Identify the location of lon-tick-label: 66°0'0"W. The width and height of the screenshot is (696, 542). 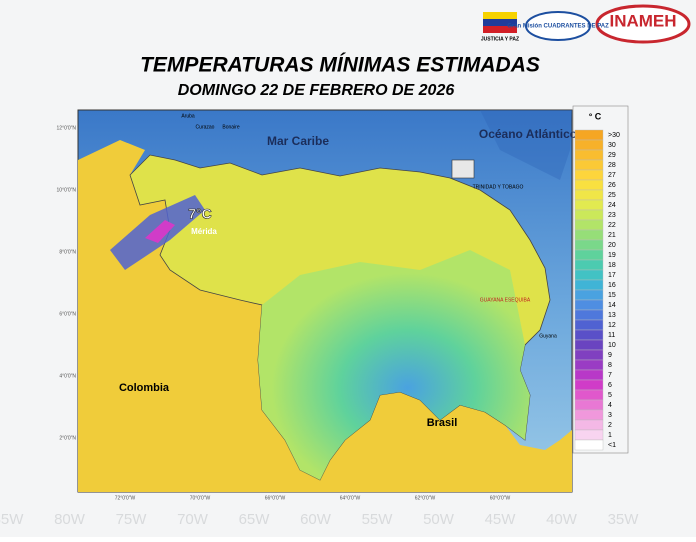
(275, 498).